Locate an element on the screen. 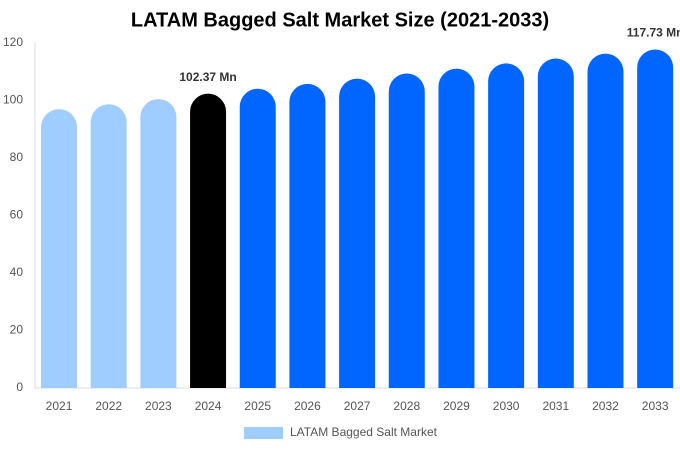  x-tick-label: 2024 is located at coordinates (208, 406).